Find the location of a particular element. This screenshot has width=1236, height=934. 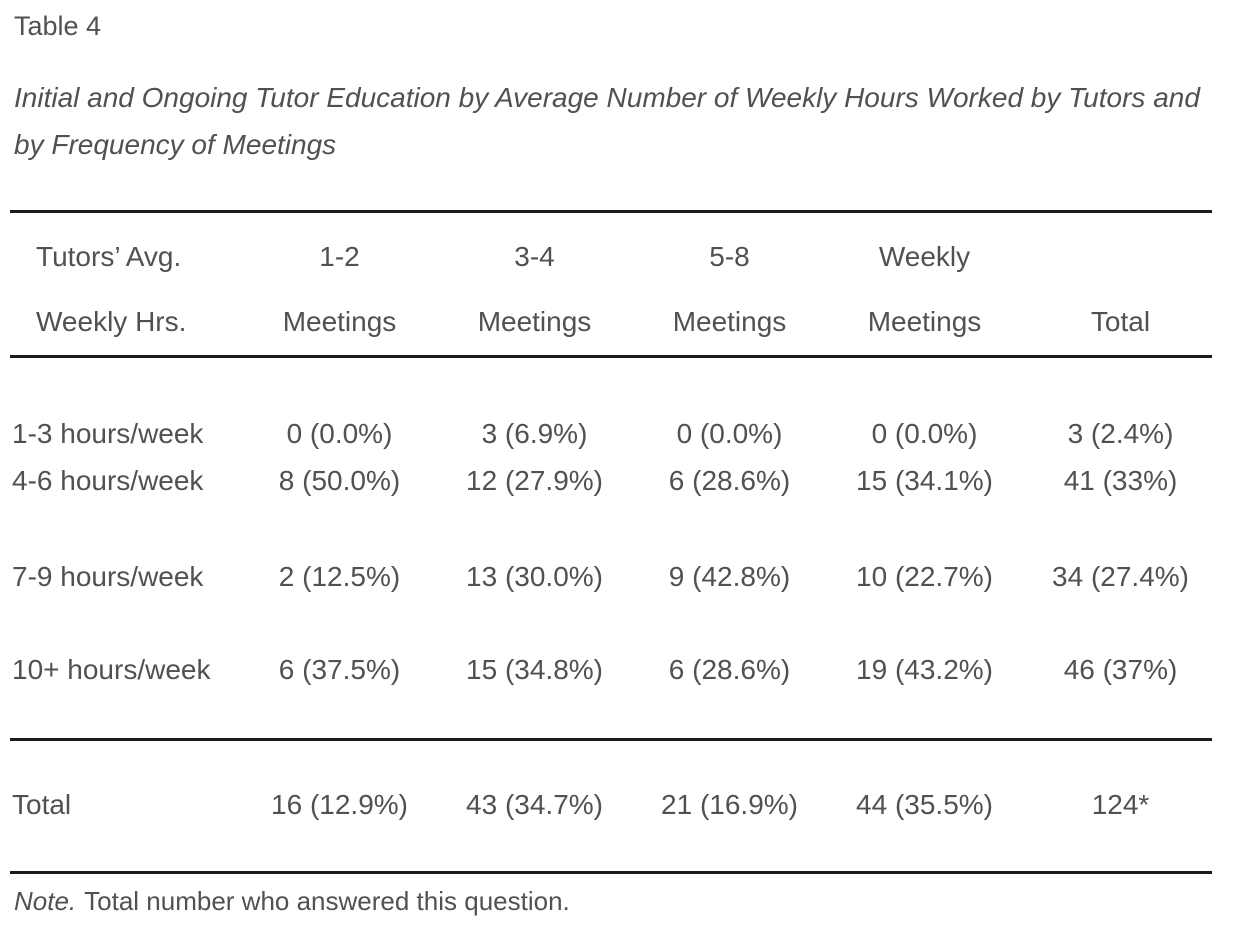

table-top-rule is located at coordinates (611, 211).